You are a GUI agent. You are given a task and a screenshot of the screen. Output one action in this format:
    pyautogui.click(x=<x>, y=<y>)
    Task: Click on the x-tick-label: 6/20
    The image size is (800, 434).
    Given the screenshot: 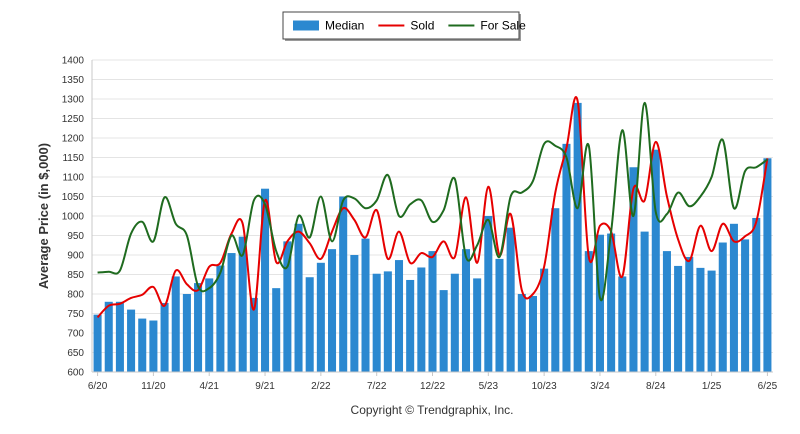 What is the action you would take?
    pyautogui.click(x=98, y=386)
    